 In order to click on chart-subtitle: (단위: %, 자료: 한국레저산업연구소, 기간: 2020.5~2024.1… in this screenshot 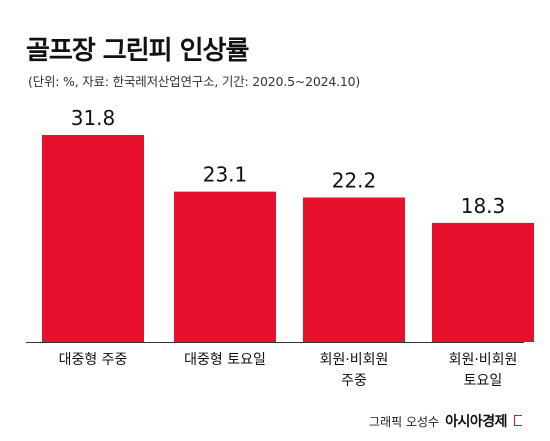, I will do `click(194, 81)`.